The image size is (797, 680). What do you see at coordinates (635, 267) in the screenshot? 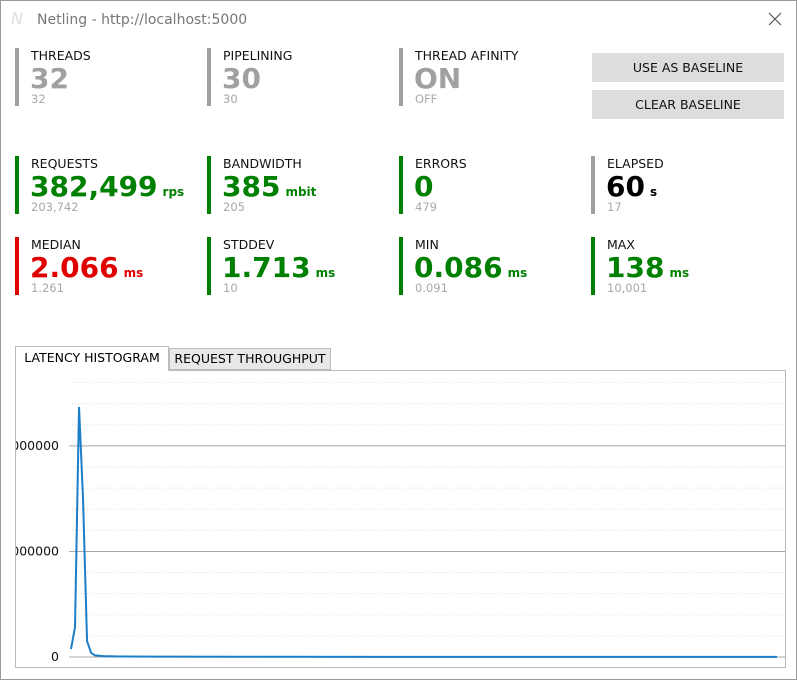
I see `metric-number: 138` at bounding box center [635, 267].